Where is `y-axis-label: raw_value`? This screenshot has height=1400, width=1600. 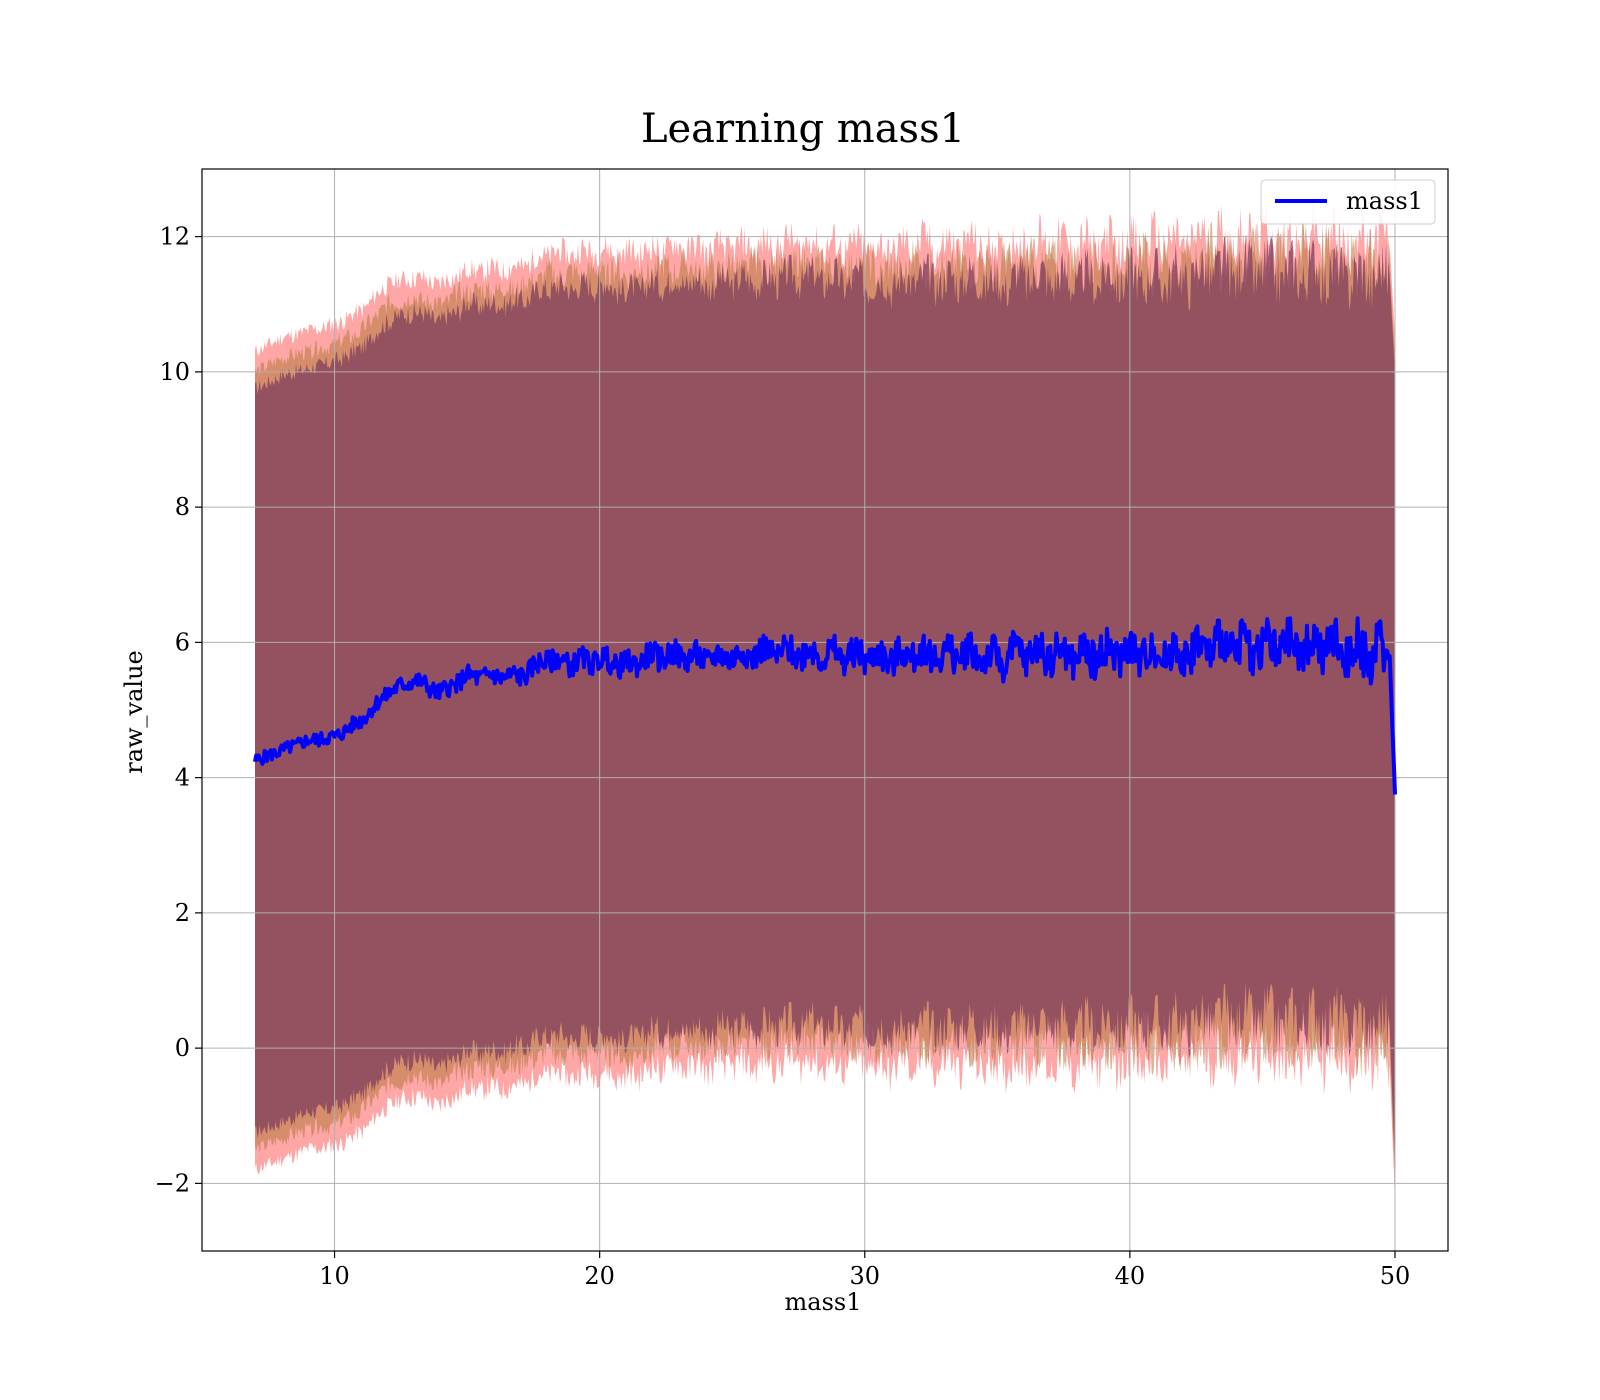 y-axis-label: raw_value is located at coordinates (134, 712).